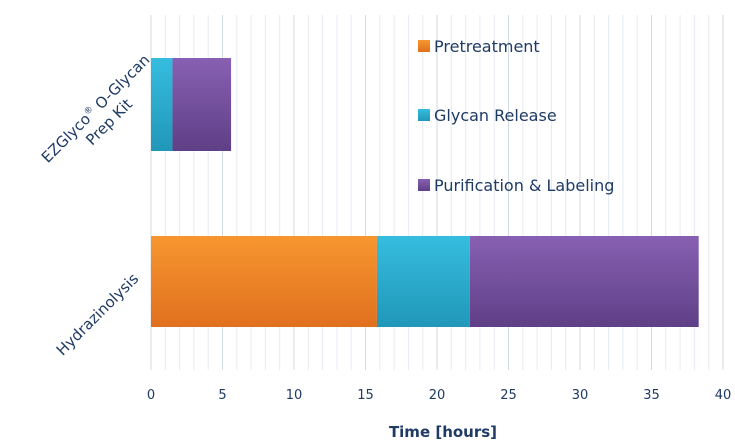  Describe the element at coordinates (102, 205) in the screenshot. I see `category-labels: Hydrazinolysis EZGlyco® O-GlycanPrep Kit` at that location.